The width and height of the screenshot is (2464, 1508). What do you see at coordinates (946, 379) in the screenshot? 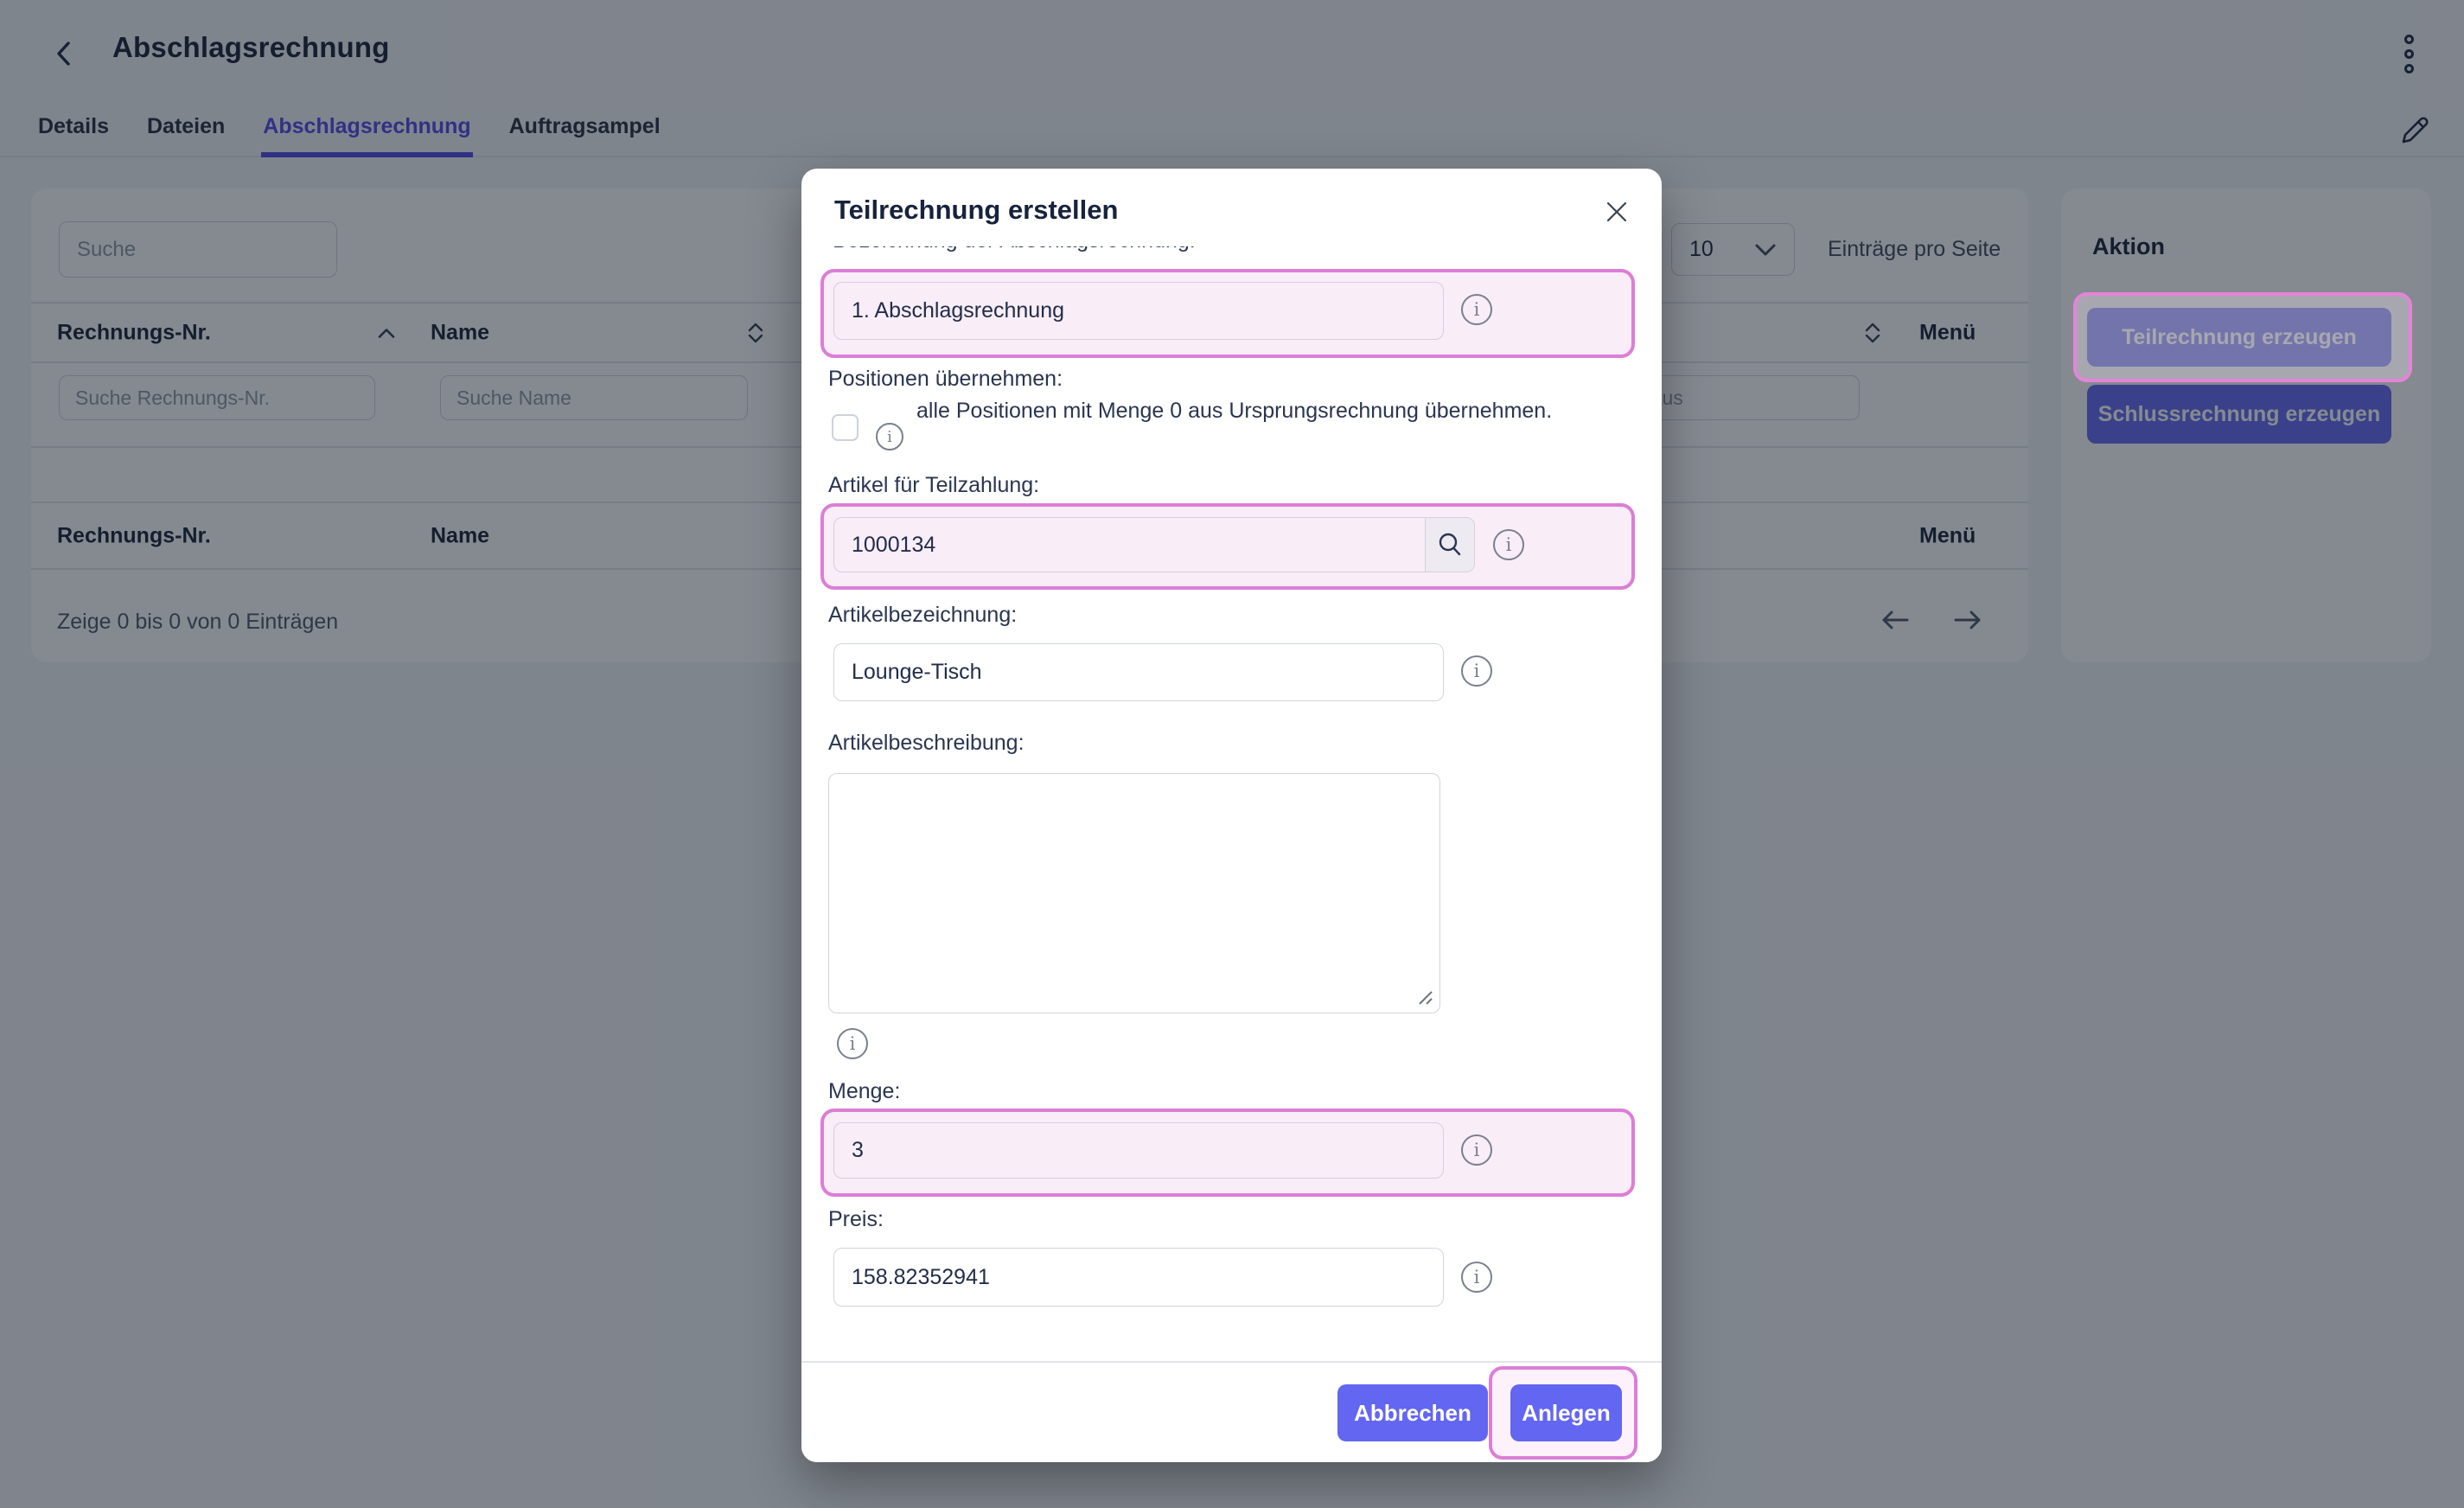
I see `positionen-label: Positionen übernehmen:` at bounding box center [946, 379].